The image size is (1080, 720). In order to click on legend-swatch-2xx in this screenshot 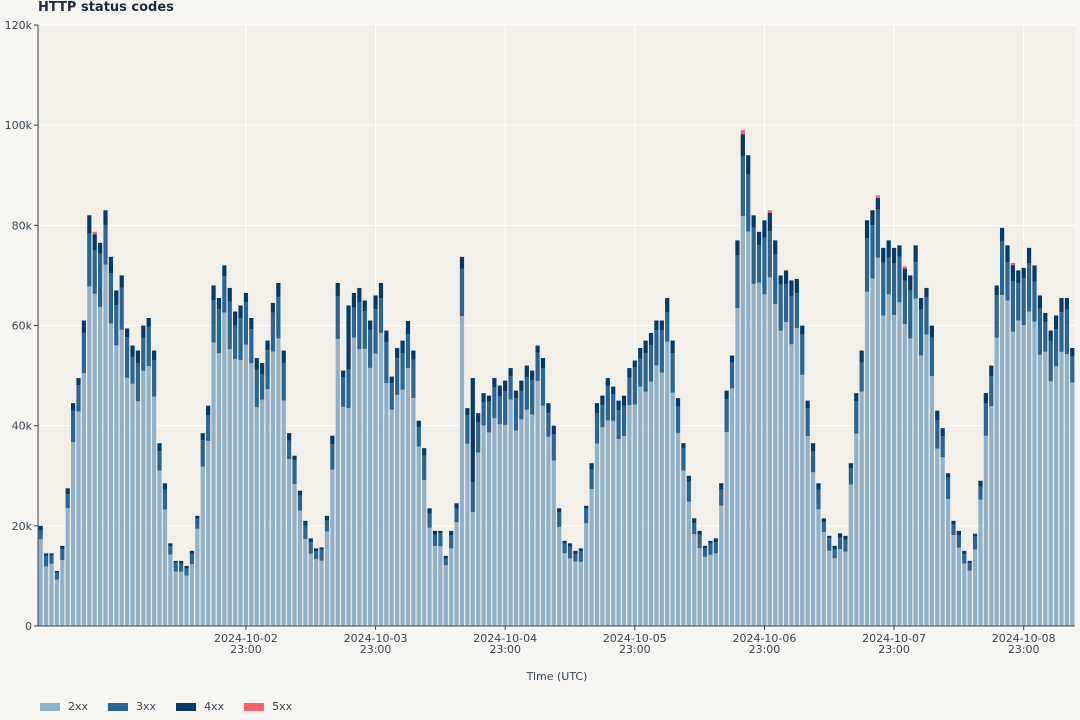, I will do `click(50, 706)`.